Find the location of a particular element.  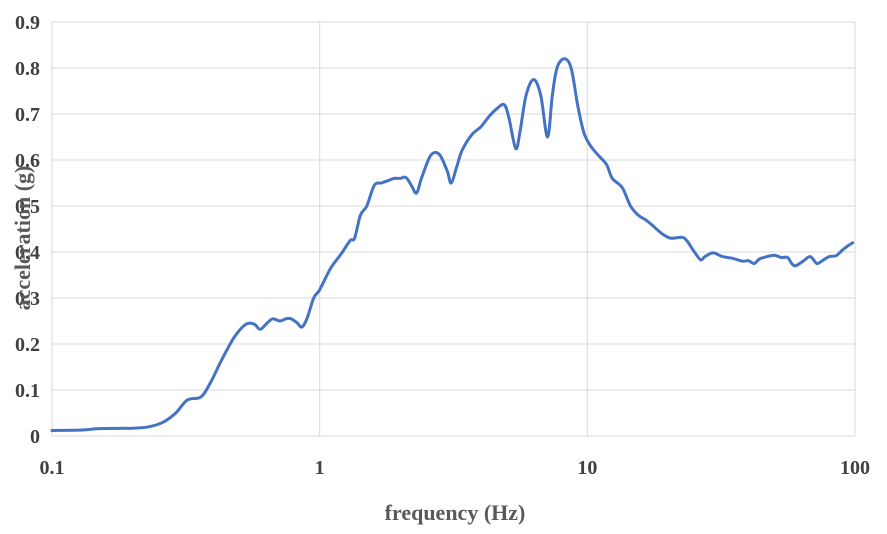

y-tick-label: 0.3 is located at coordinates (27, 299).